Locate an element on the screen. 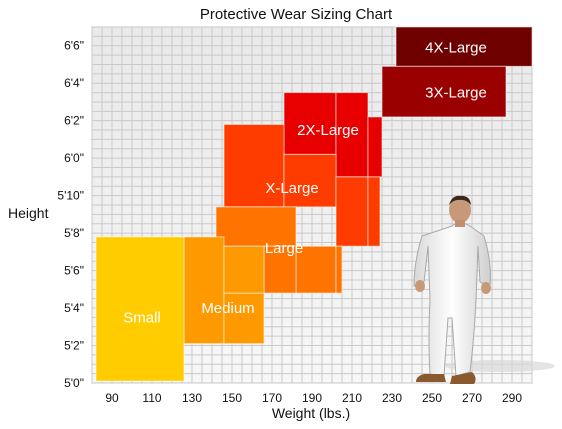 The height and width of the screenshot is (429, 562). left-hand is located at coordinates (420, 286).